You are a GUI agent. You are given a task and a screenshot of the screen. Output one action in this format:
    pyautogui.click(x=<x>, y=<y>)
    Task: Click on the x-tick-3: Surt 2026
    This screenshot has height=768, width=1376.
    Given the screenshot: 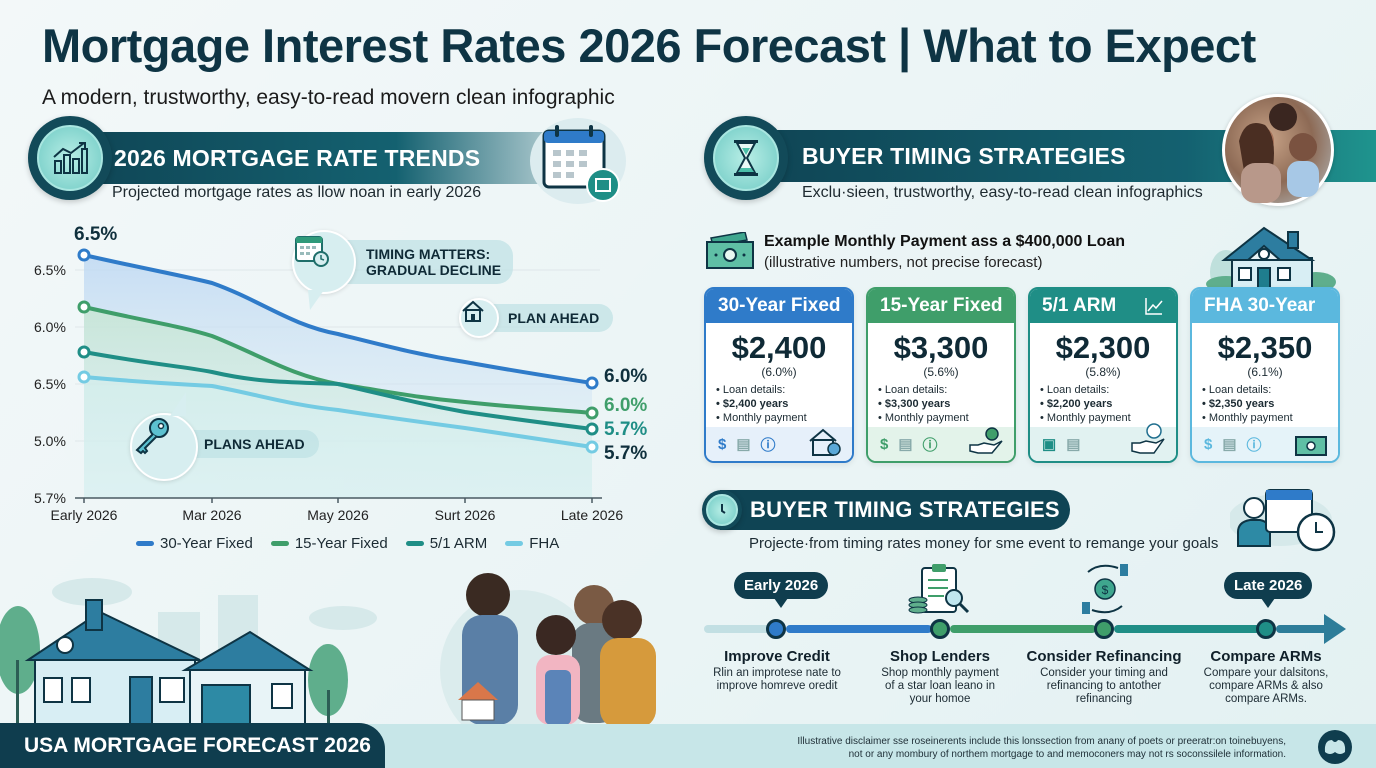 What is the action you would take?
    pyautogui.click(x=465, y=515)
    